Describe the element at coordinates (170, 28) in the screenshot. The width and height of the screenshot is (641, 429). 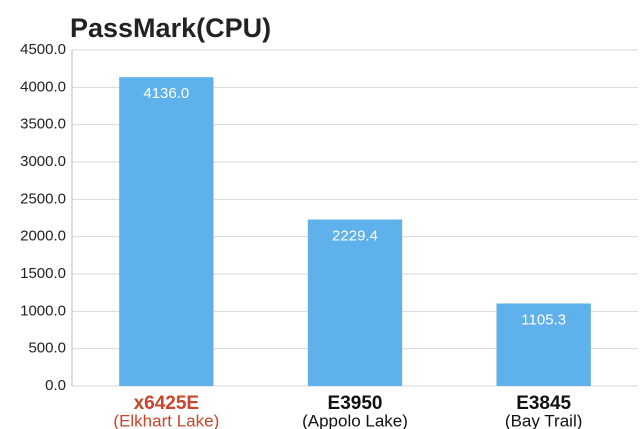
I see `chart-title: PassMark(CPU)` at that location.